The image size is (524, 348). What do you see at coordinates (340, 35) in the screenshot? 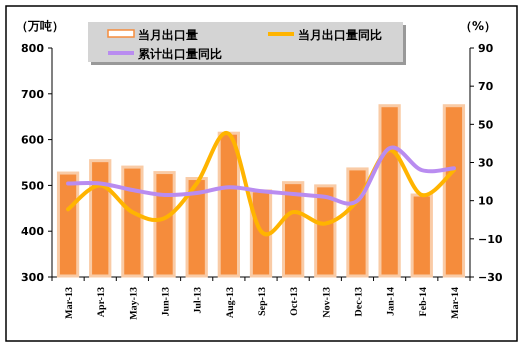
I see `legend-label: 当月出口量同比` at bounding box center [340, 35].